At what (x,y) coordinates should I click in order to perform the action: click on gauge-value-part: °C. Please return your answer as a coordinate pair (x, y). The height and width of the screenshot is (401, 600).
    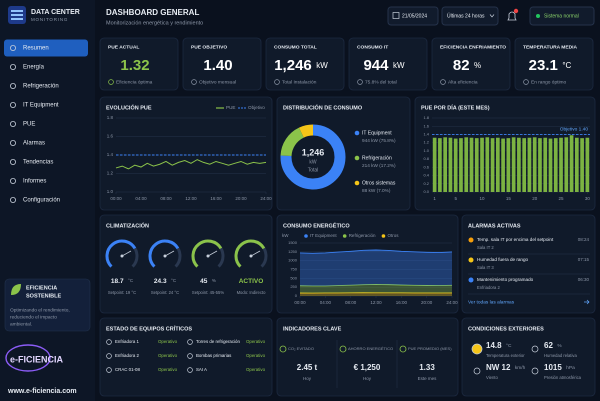
    Looking at the image, I should click on (131, 280).